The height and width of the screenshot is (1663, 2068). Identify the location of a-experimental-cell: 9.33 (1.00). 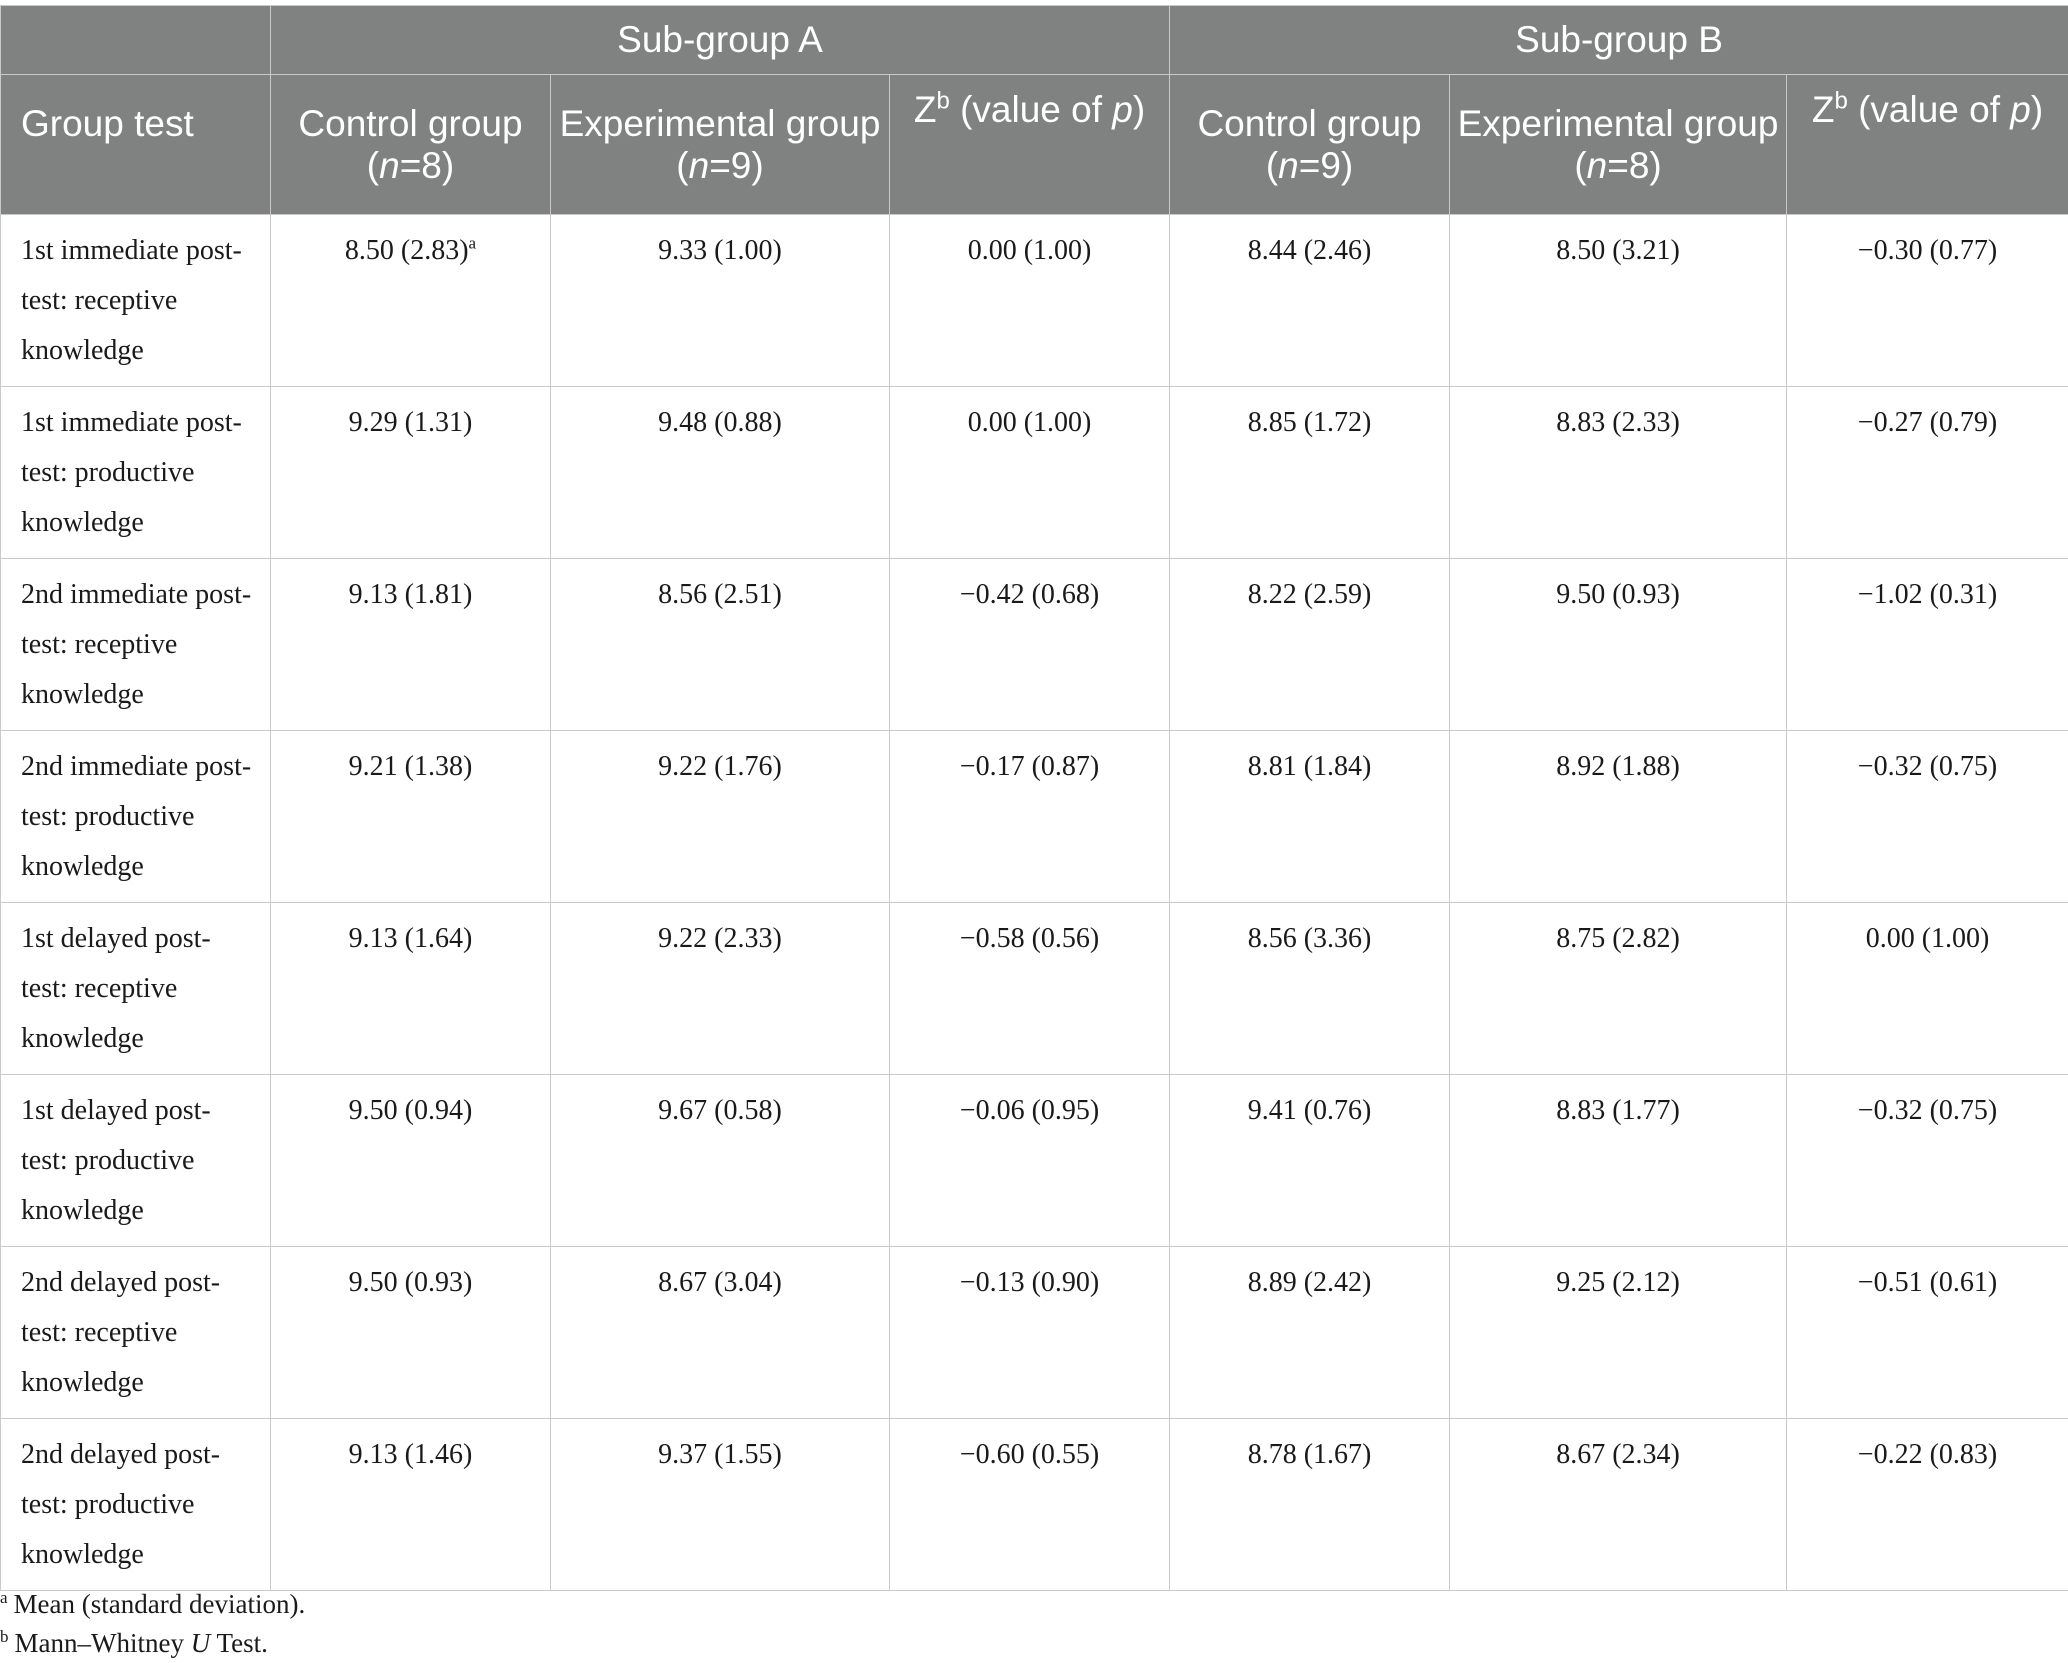
(720, 300).